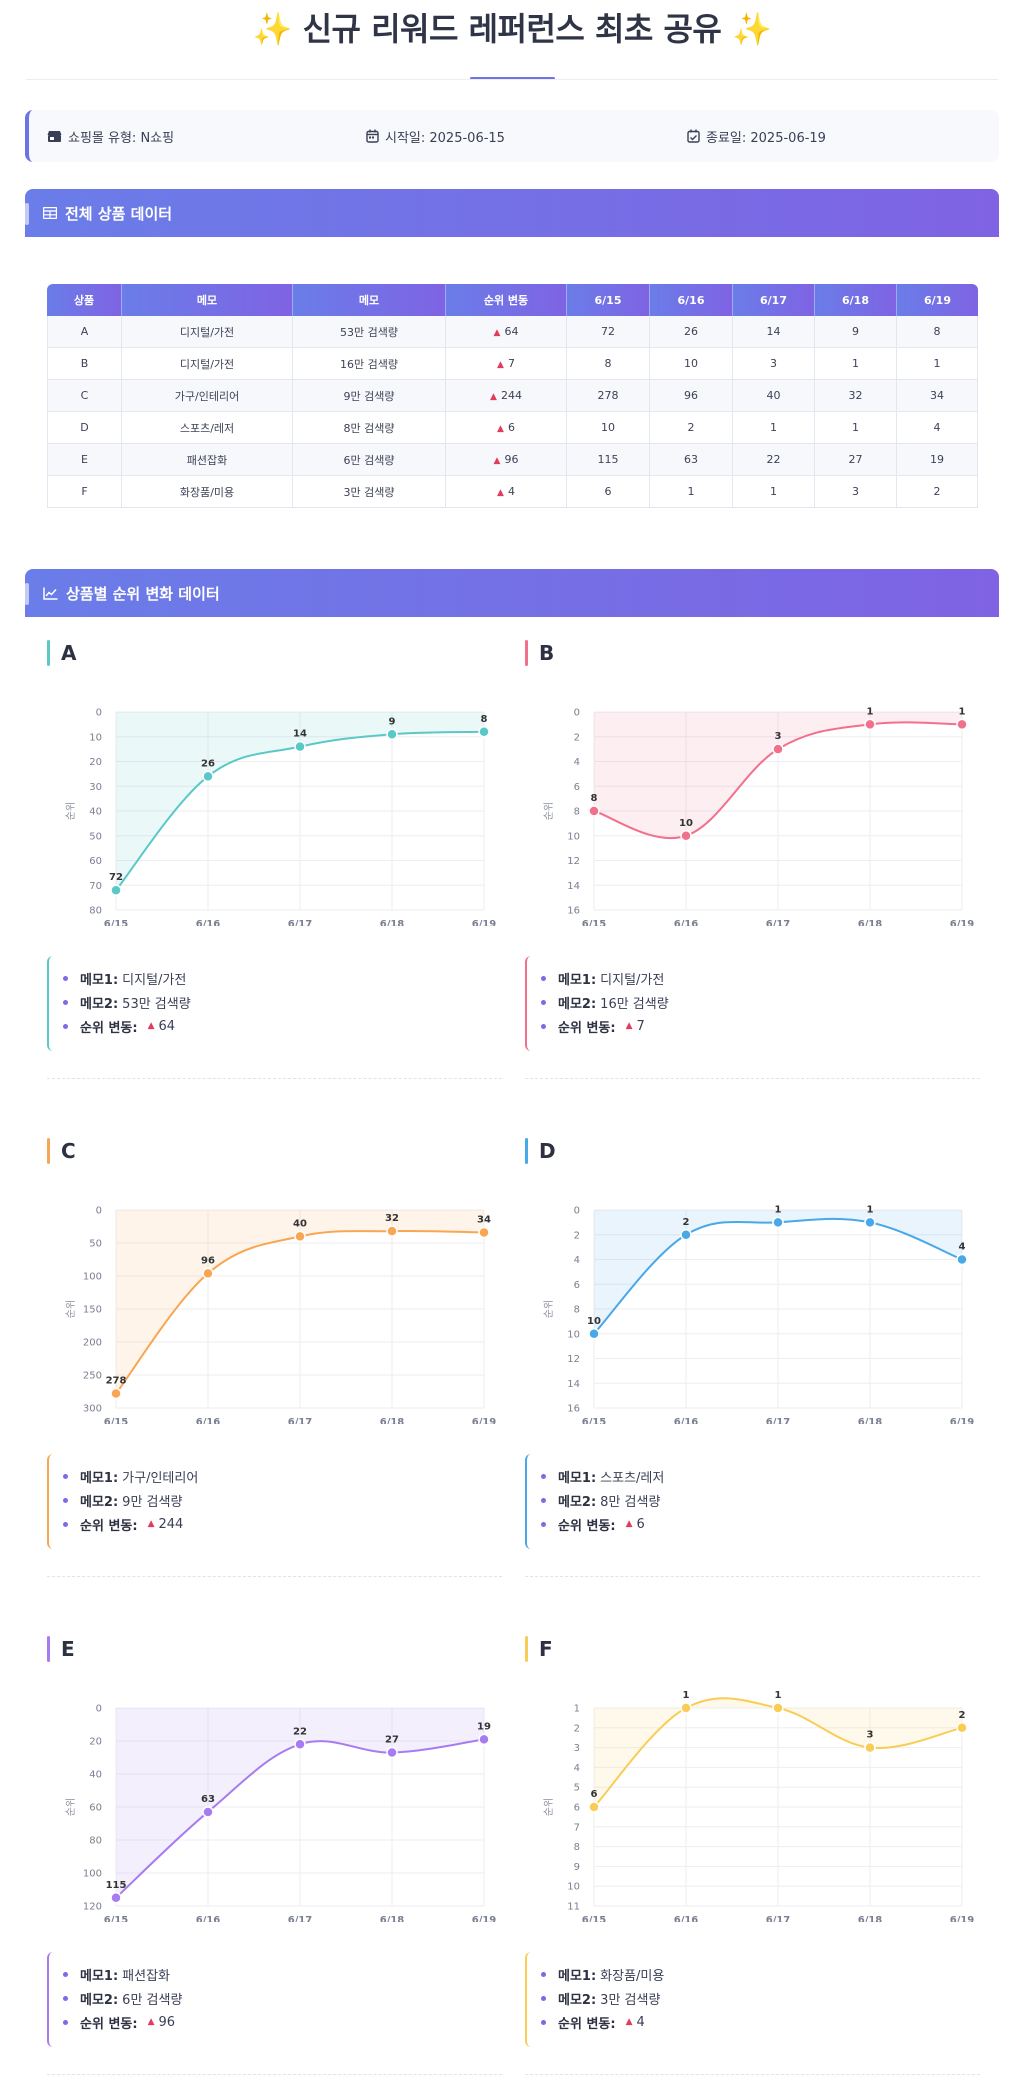  What do you see at coordinates (274, 1003) in the screenshot?
I see `memo-box: 메모1: 디지털/가전 메모2: 53만 검색량 순위 변동: ▲ 64` at bounding box center [274, 1003].